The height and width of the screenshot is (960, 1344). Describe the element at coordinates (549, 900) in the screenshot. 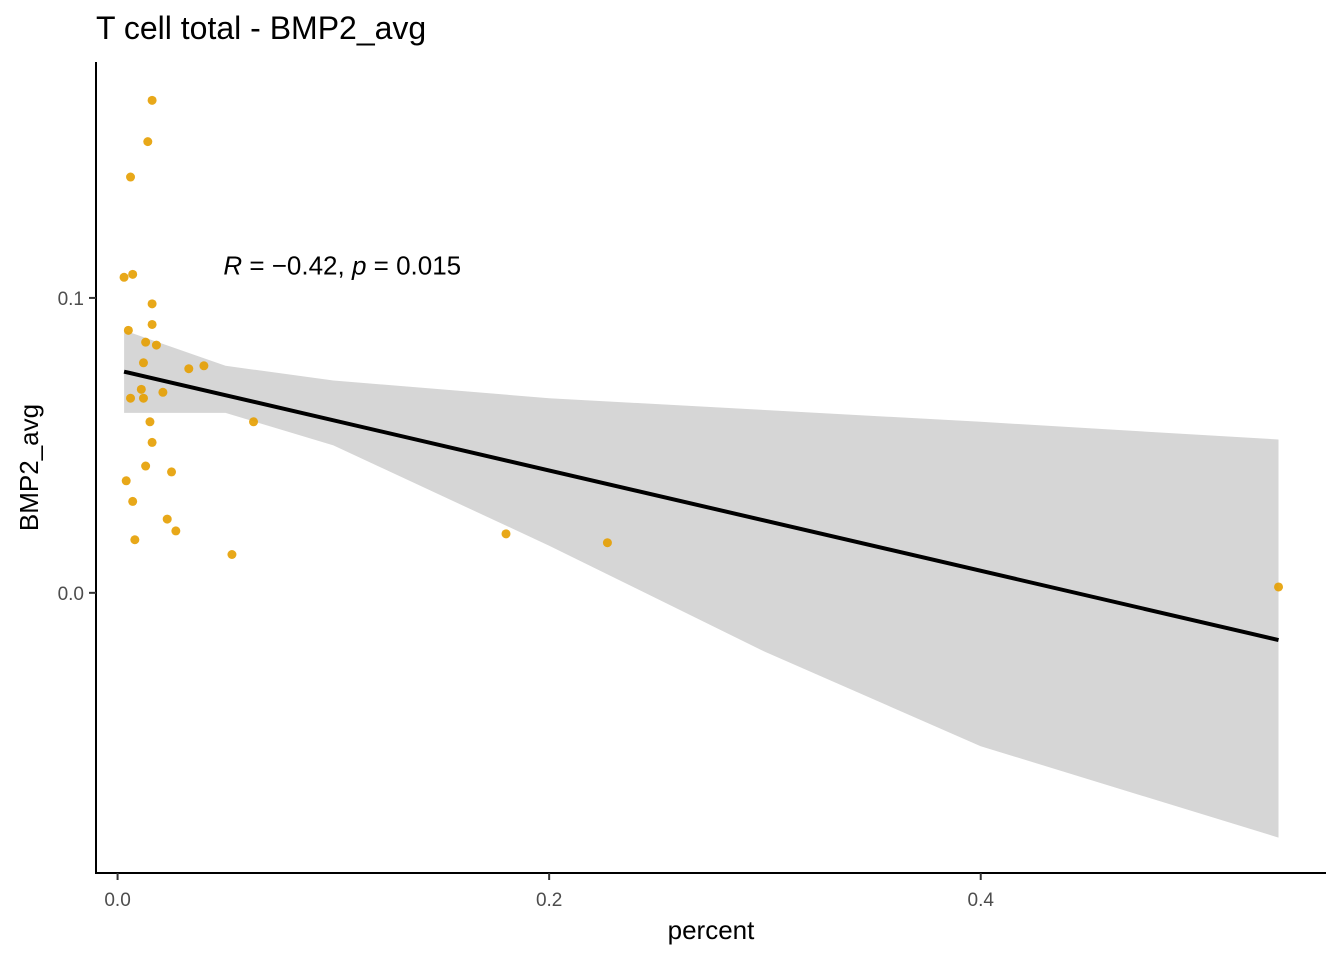

I see `x-tick-label: 0.2` at that location.